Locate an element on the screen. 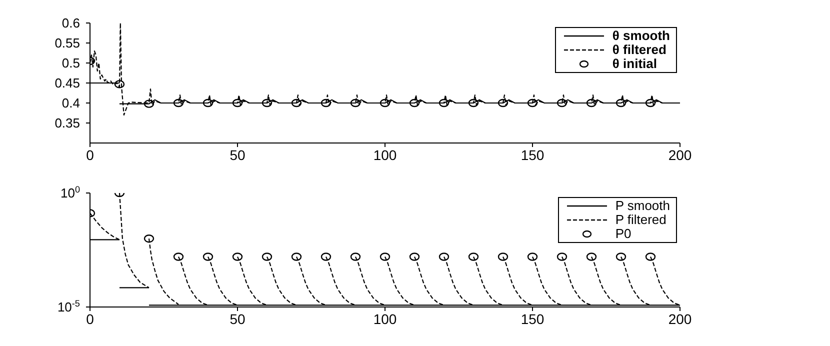 The image size is (830, 346). y-tick-label: 0.6 is located at coordinates (71, 23).